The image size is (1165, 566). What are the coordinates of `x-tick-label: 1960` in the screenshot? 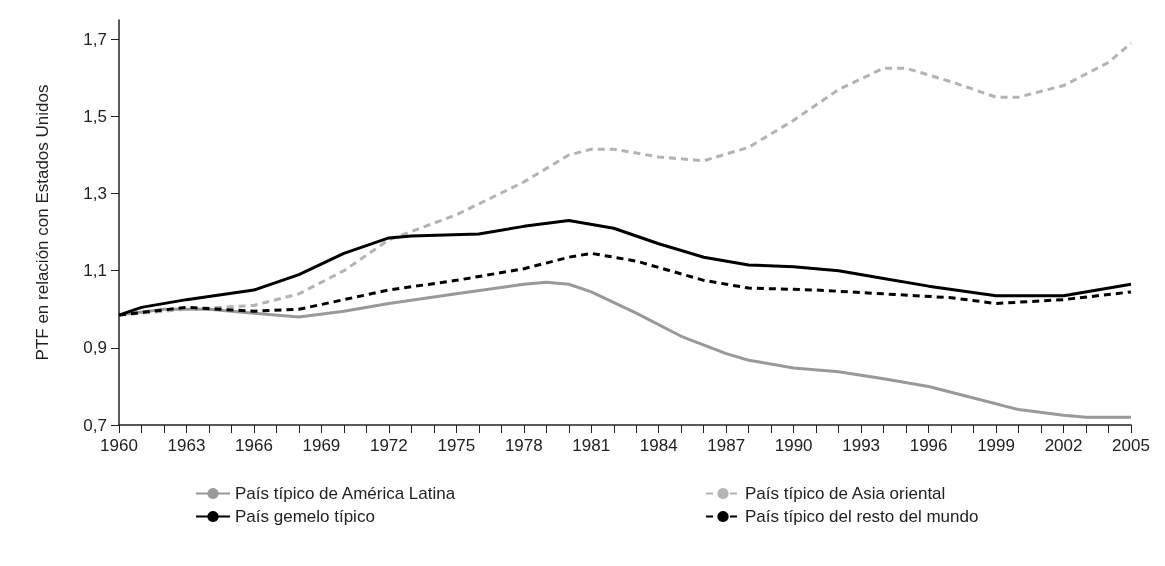 It's located at (119, 445).